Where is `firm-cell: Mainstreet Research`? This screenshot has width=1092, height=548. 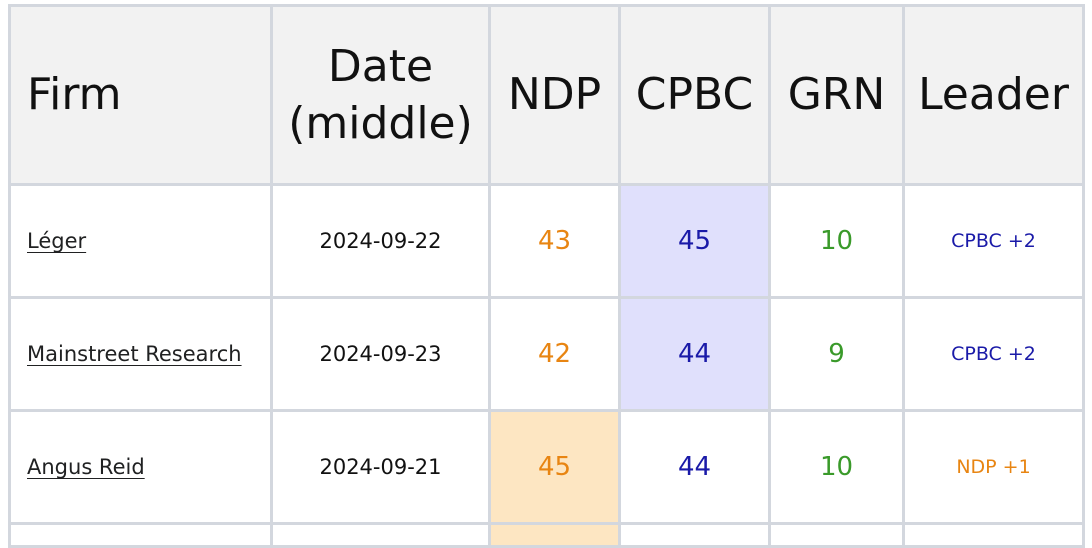 firm-cell: Mainstreet Research is located at coordinates (140, 354).